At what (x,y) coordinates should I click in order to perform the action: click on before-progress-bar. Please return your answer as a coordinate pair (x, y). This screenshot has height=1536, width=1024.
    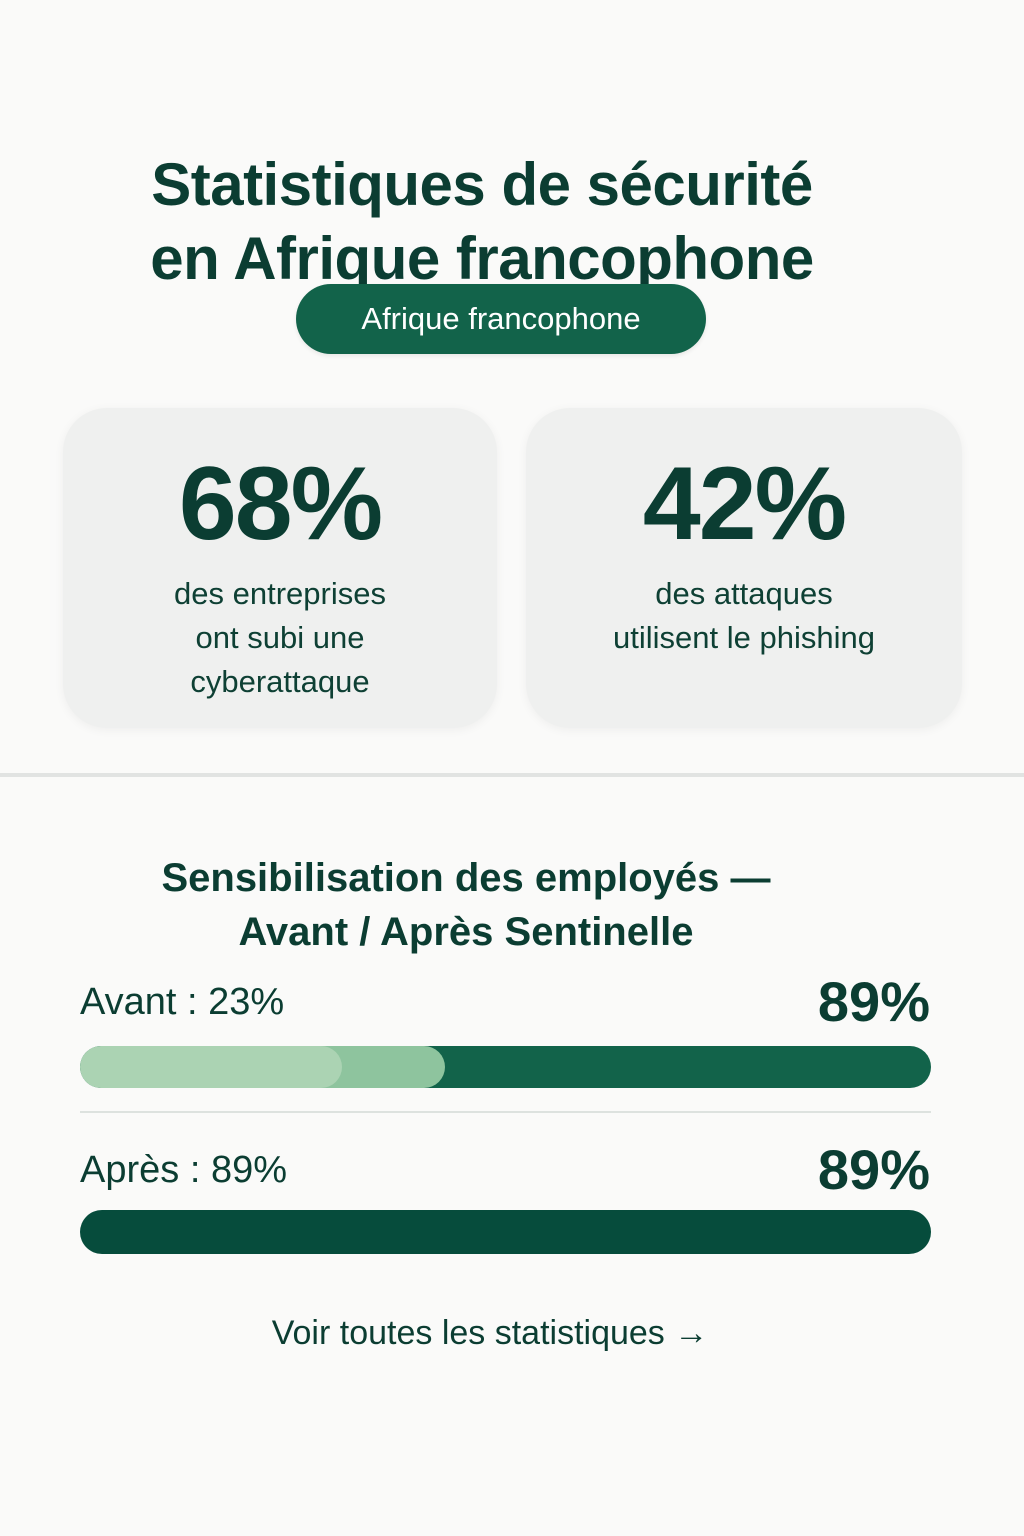
    Looking at the image, I should click on (505, 1067).